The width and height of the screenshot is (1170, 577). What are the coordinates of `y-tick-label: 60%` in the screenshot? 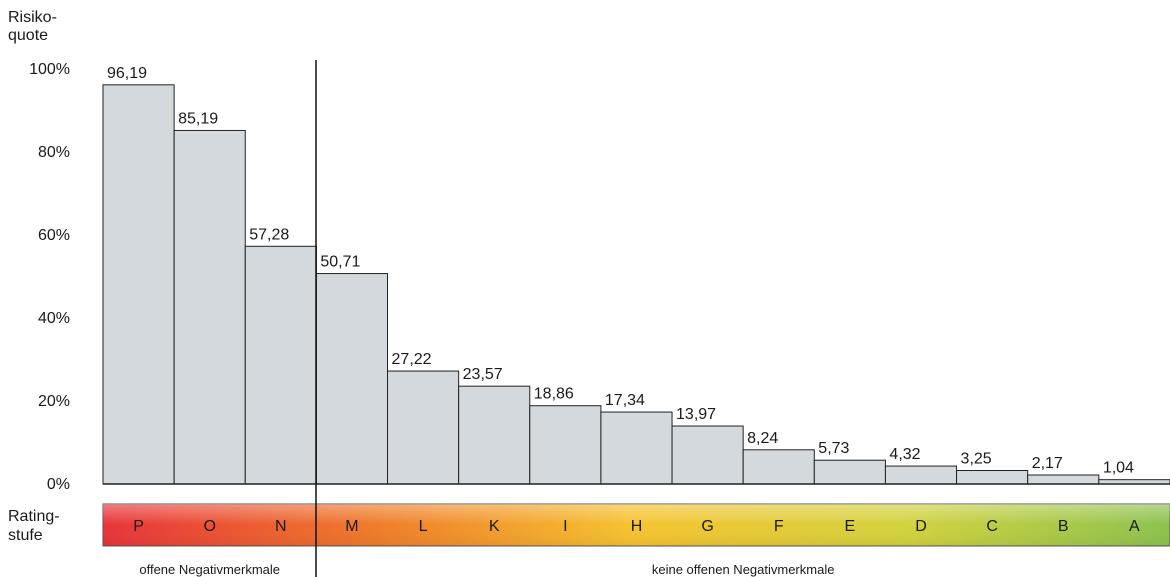 It's located at (54, 235).